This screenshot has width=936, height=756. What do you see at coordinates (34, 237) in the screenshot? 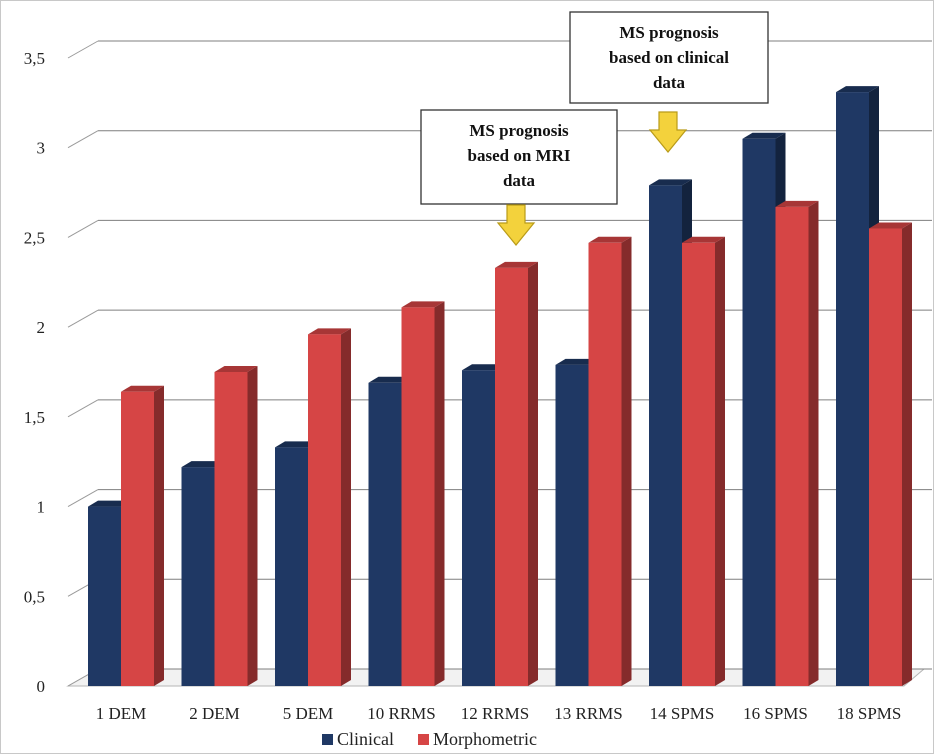
I see `y-tick-label: 2,5` at bounding box center [34, 237].